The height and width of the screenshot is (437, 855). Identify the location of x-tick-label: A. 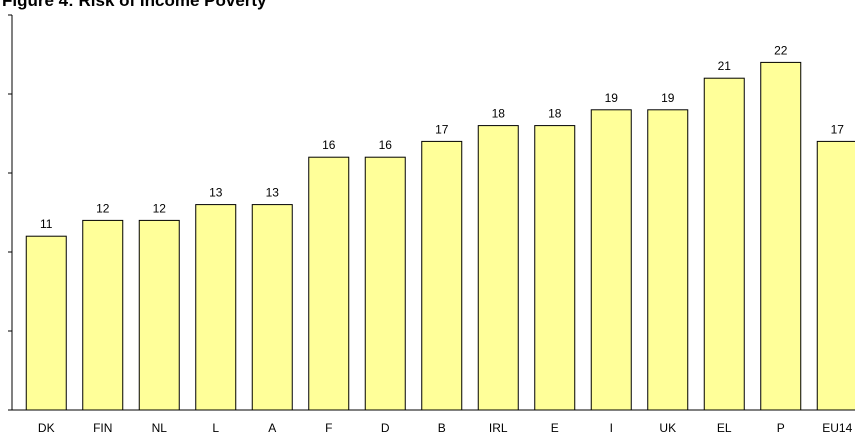
(272, 428).